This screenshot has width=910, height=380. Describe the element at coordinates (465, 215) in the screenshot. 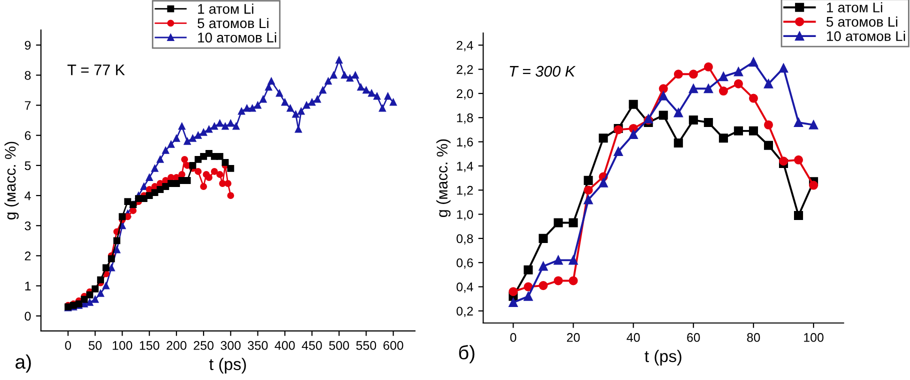

I see `y-tick-label: 1,0` at that location.